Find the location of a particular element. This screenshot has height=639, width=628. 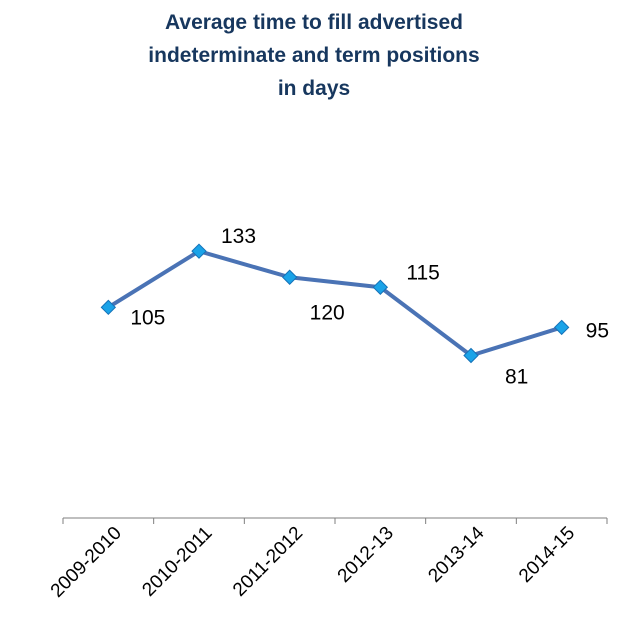

data-label: 115 is located at coordinates (422, 272).